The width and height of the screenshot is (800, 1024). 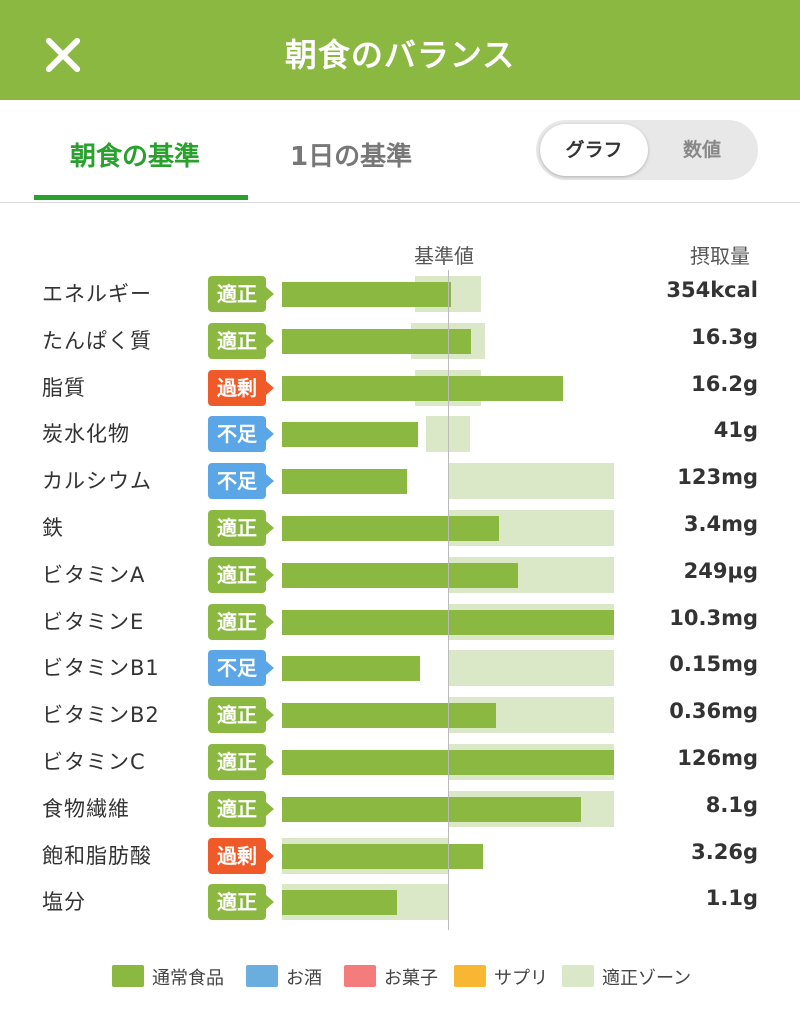 What do you see at coordinates (720, 570) in the screenshot?
I see `intake-value: 249μg` at bounding box center [720, 570].